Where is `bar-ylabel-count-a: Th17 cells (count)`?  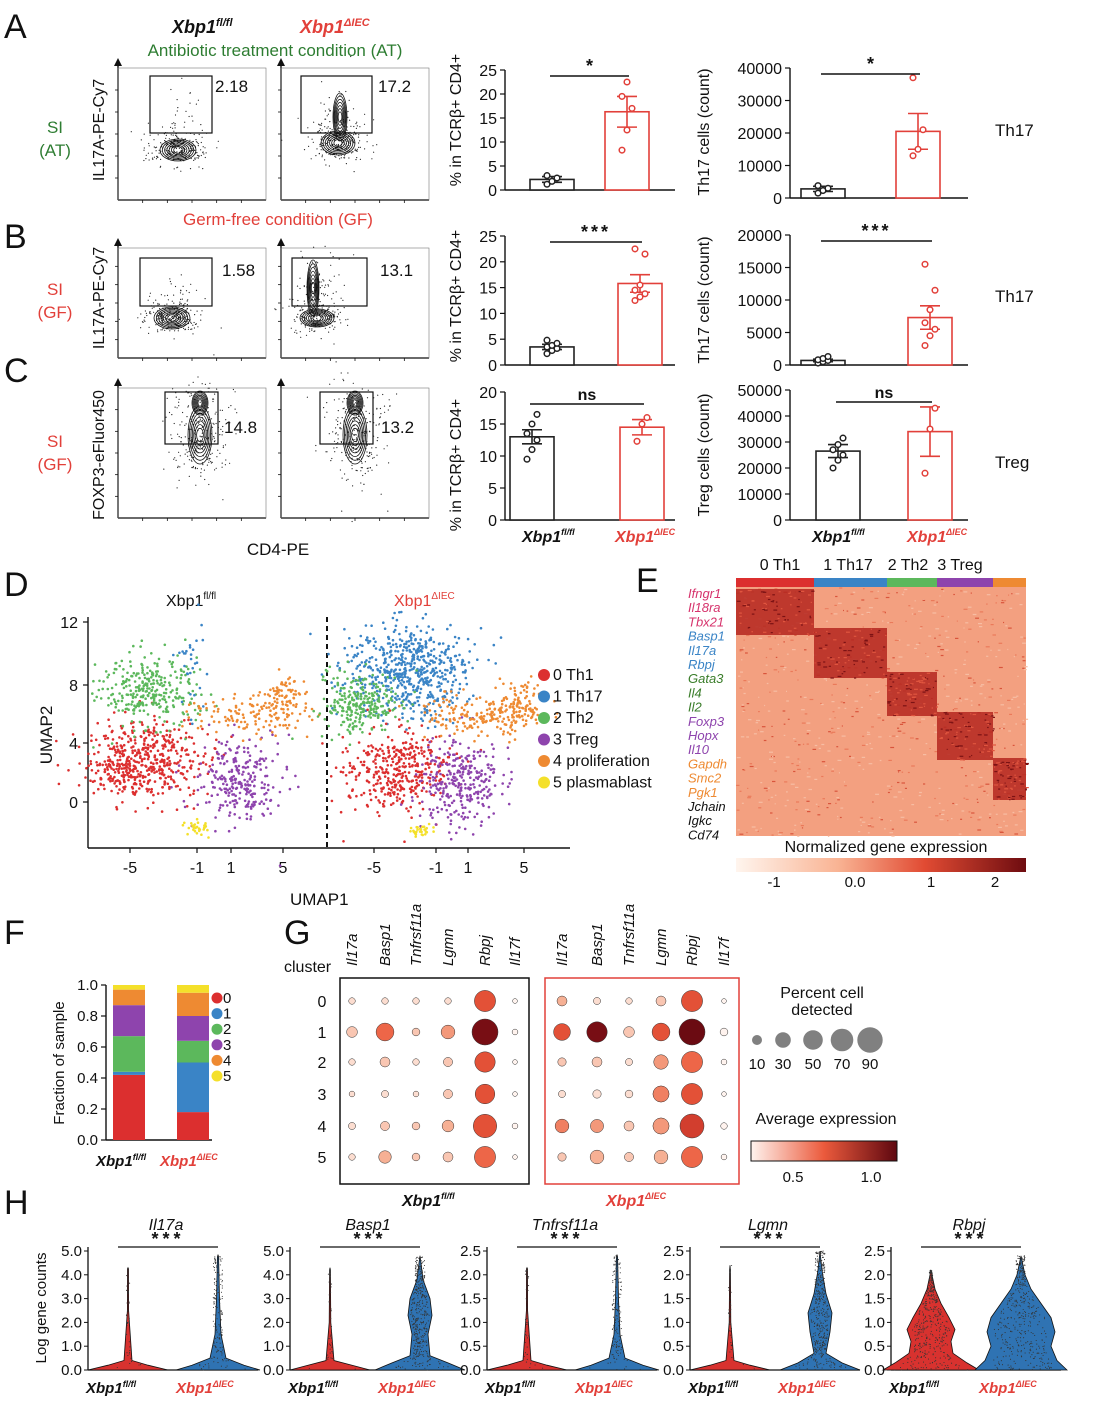 bar-ylabel-count-a: Th17 cells (count) is located at coordinates (704, 131).